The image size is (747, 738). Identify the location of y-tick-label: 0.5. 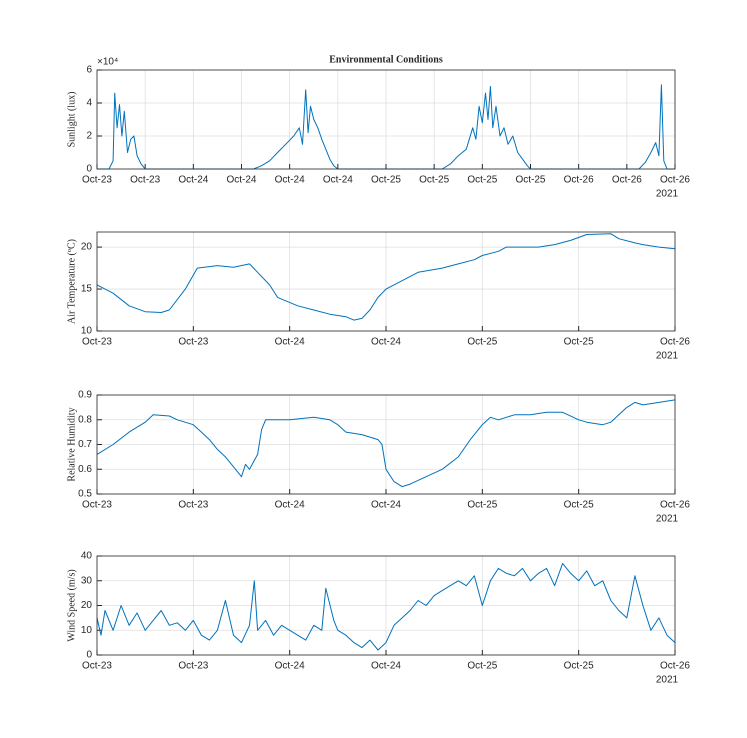
(85, 494).